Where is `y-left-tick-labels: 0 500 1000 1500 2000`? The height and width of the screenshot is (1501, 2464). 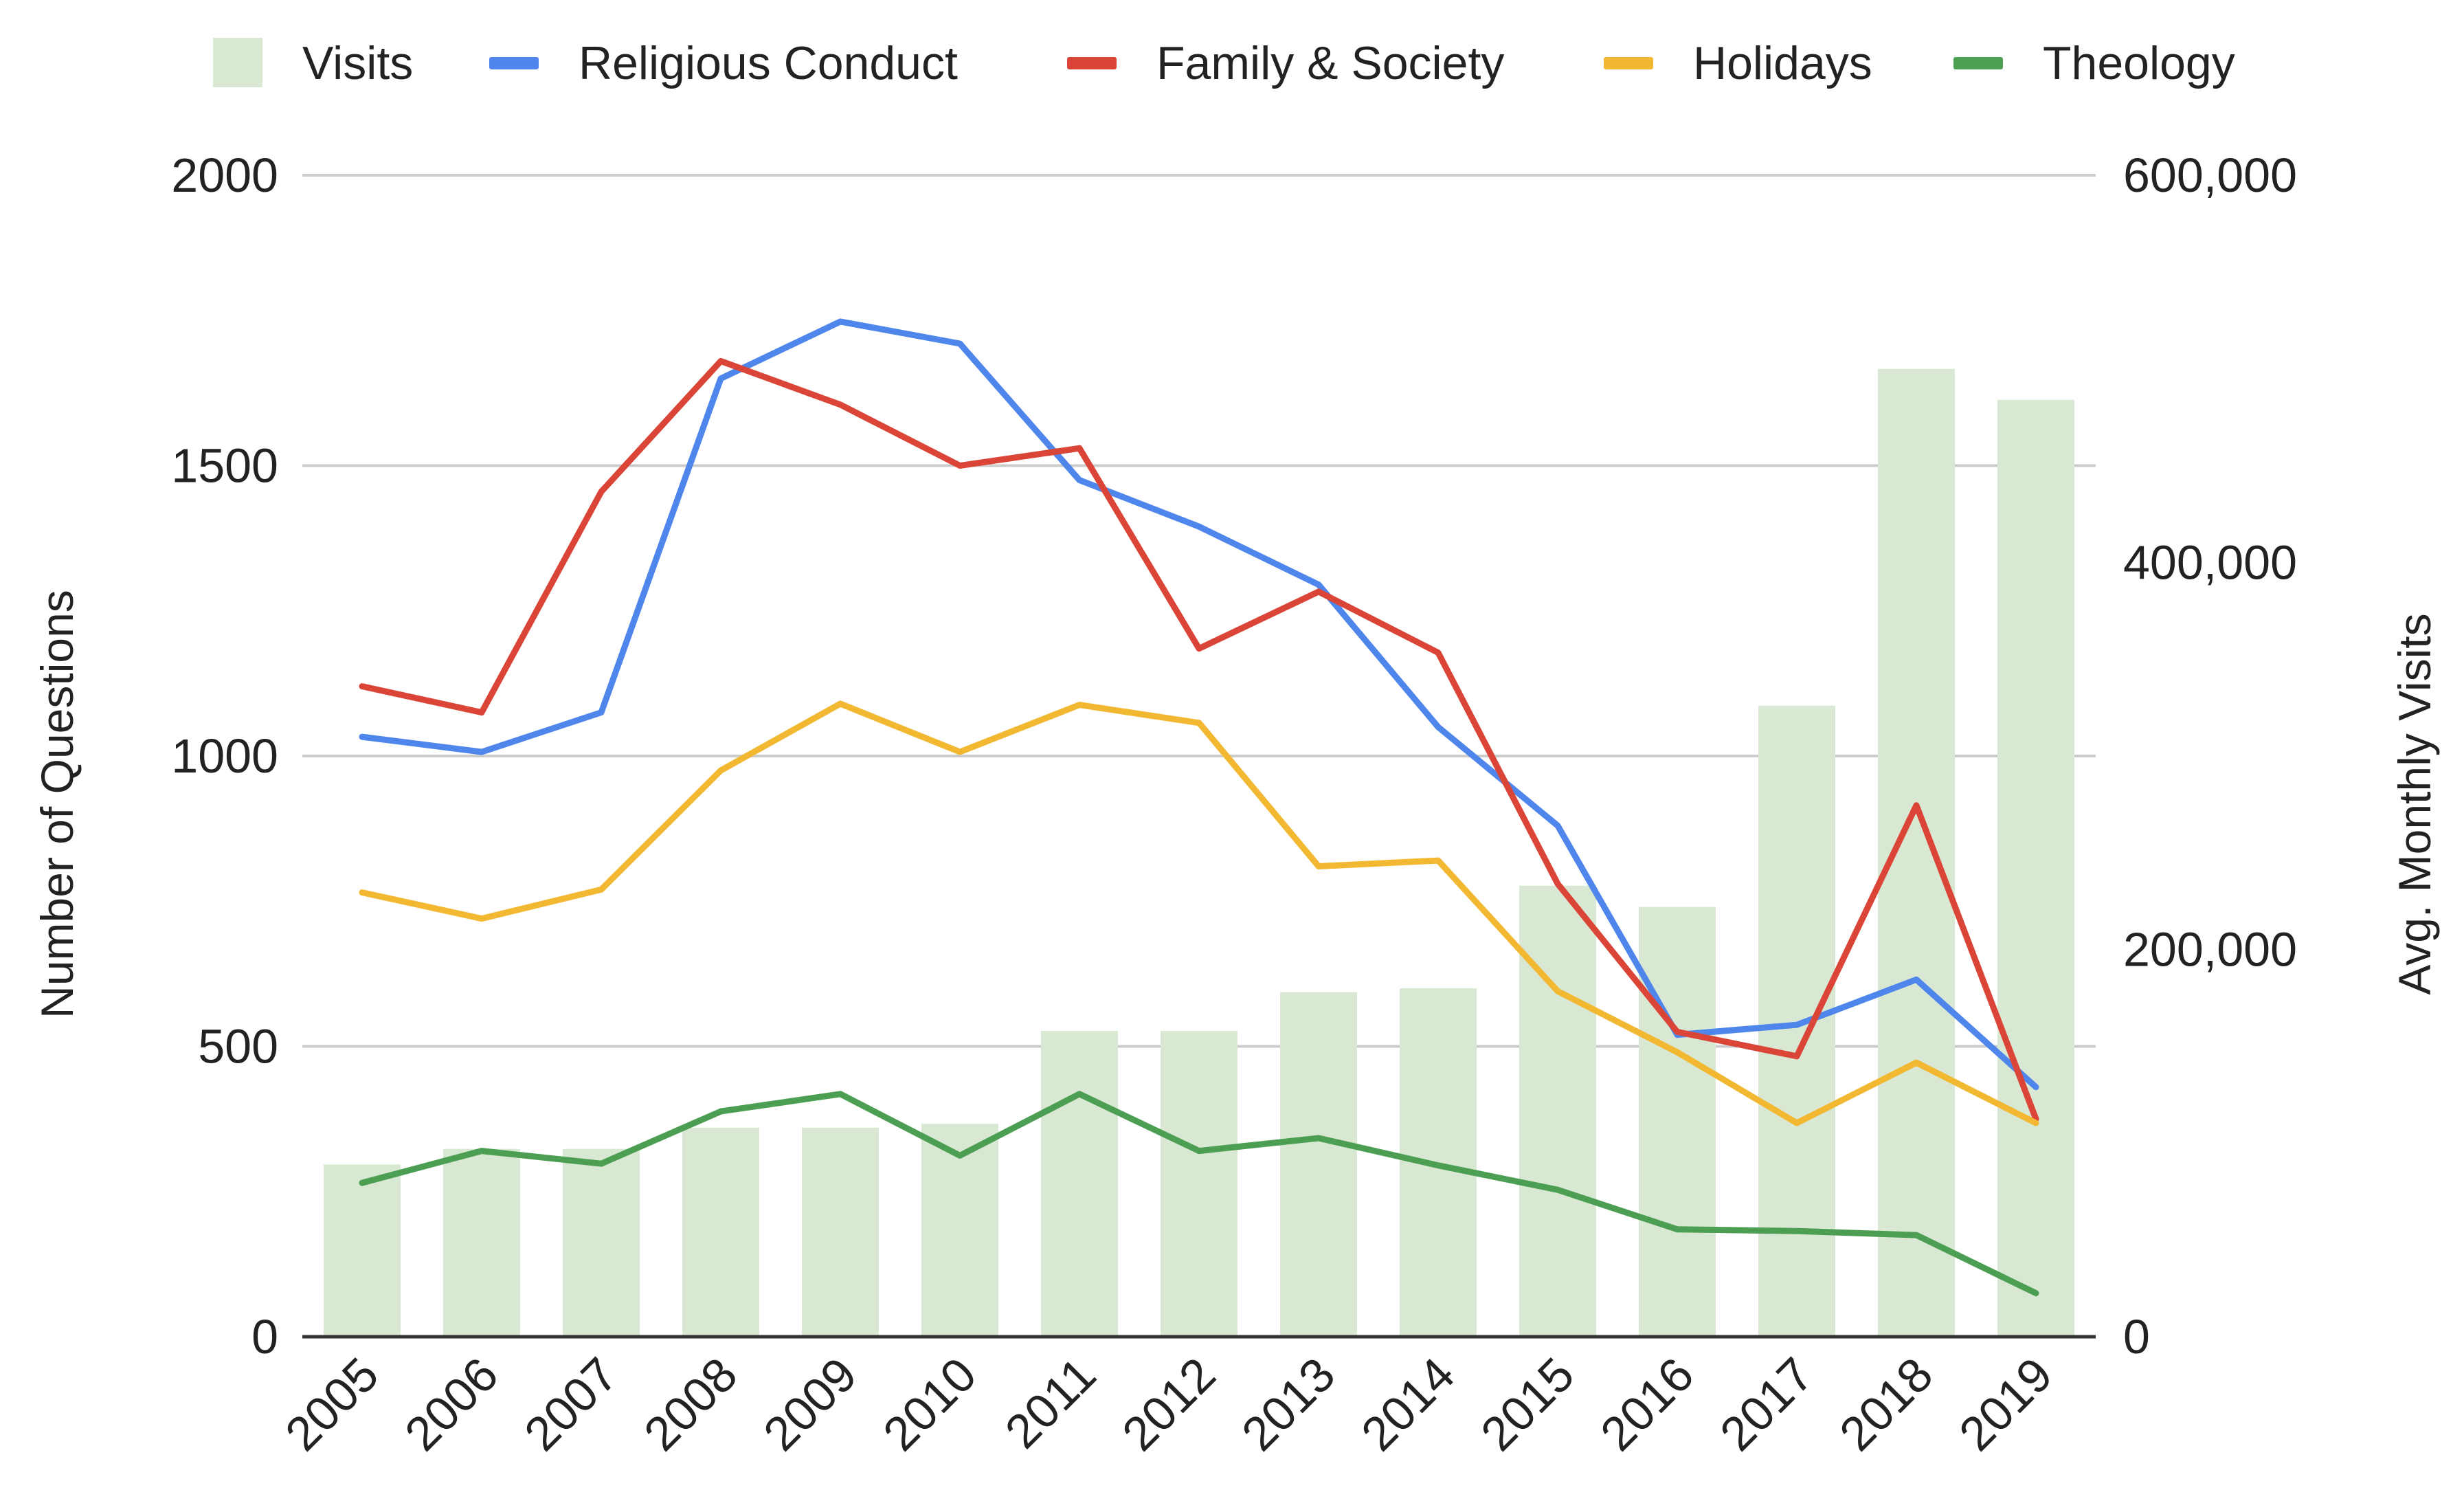
y-left-tick-labels: 0 500 1000 1500 2000 is located at coordinates (224, 756).